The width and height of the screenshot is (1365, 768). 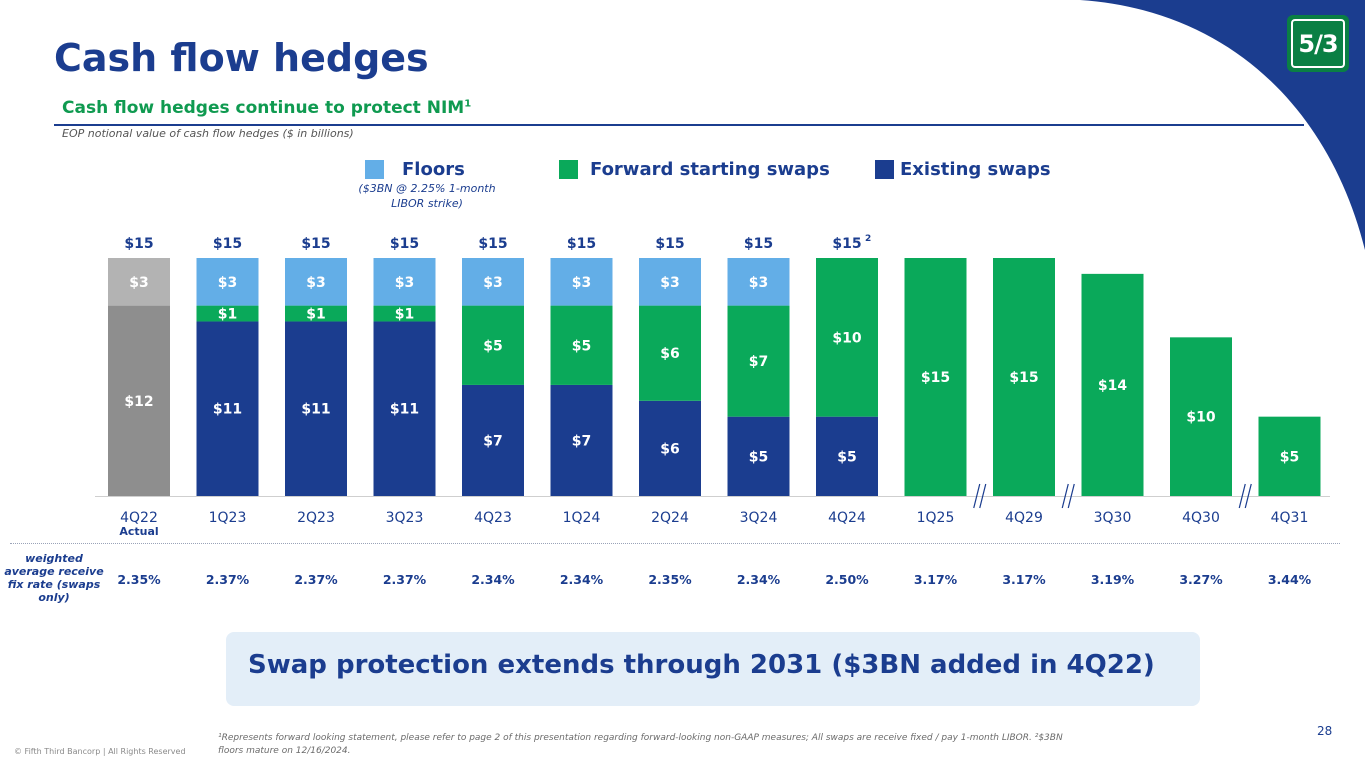 I want to click on x-tick-label-2Q23: 2Q23, so click(x=316, y=518).